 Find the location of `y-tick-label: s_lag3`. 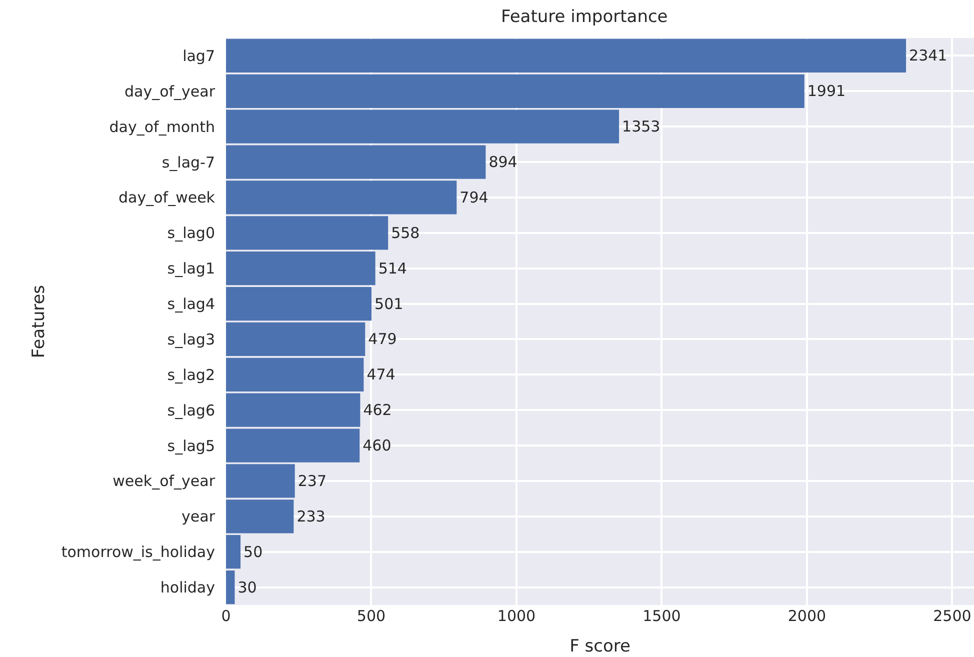

y-tick-label: s_lag3 is located at coordinates (191, 339).